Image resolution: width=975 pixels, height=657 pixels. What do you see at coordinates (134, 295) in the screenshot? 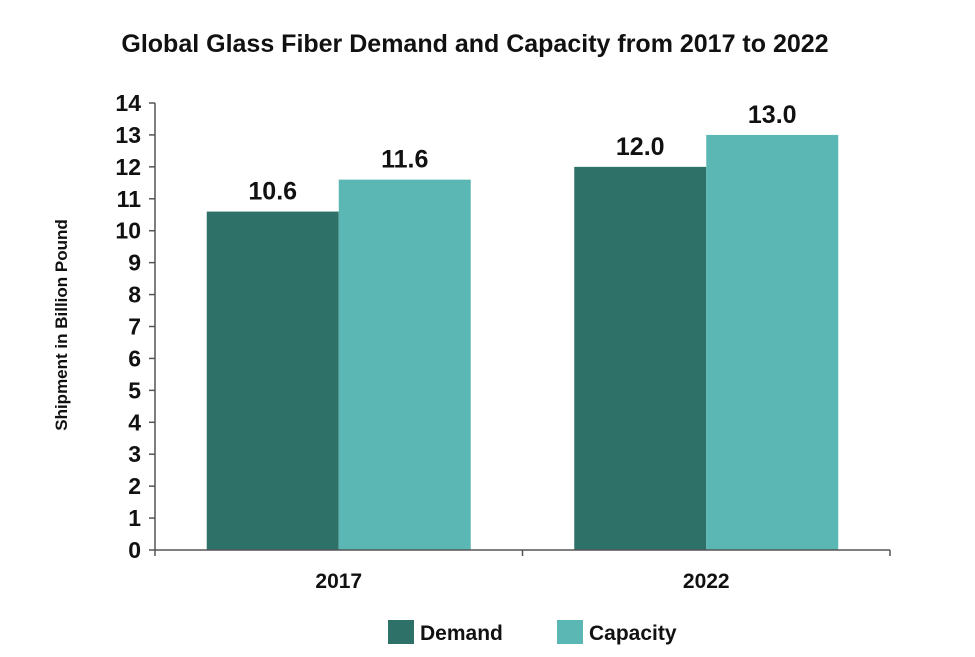
I see `y-tick-label: 8` at bounding box center [134, 295].